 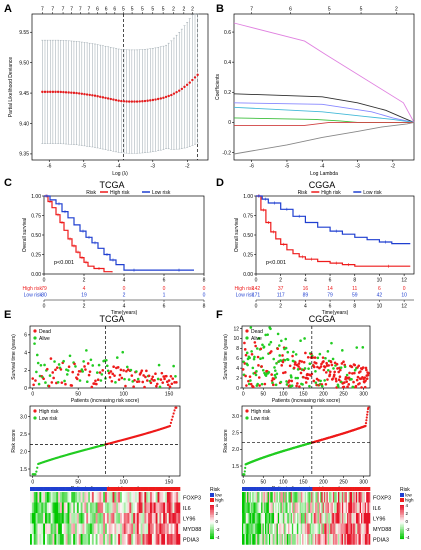 What do you see at coordinates (333, 231) in the screenshot?
I see `km-curve-high-risk` at bounding box center [333, 231].